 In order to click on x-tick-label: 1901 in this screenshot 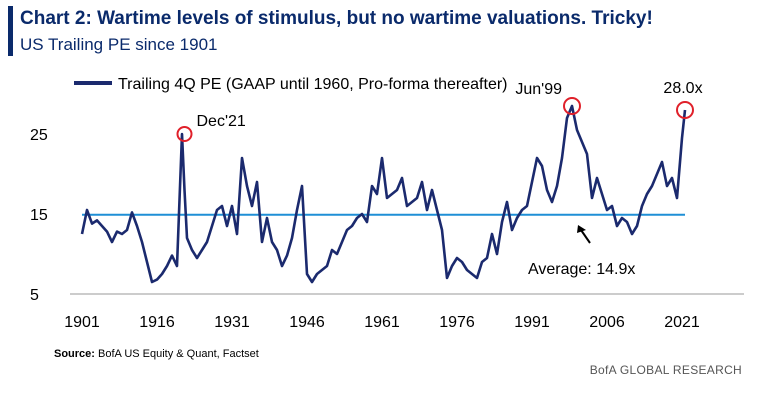, I will do `click(82, 322)`.